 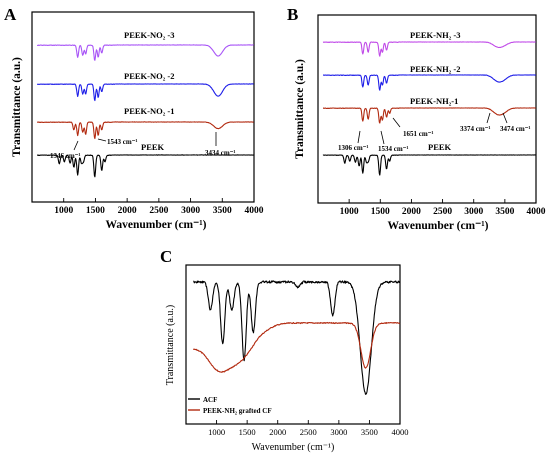 What do you see at coordinates (277, 432) in the screenshot?
I see `panel-c-tick-label-2000: 2000` at bounding box center [277, 432].